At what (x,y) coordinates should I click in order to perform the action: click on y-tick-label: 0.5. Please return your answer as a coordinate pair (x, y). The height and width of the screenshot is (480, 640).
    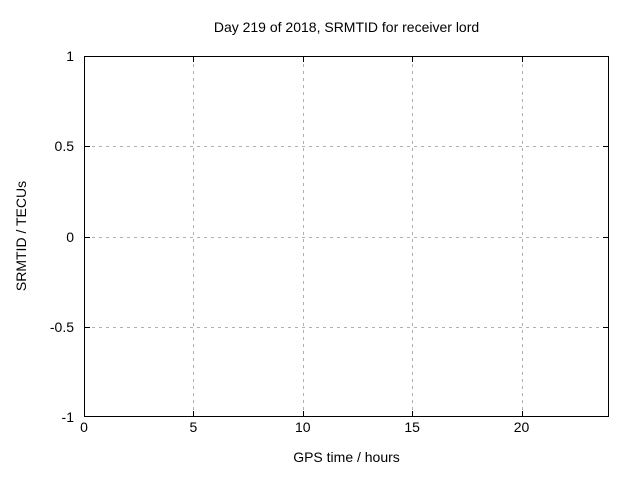
    Looking at the image, I should click on (64, 146).